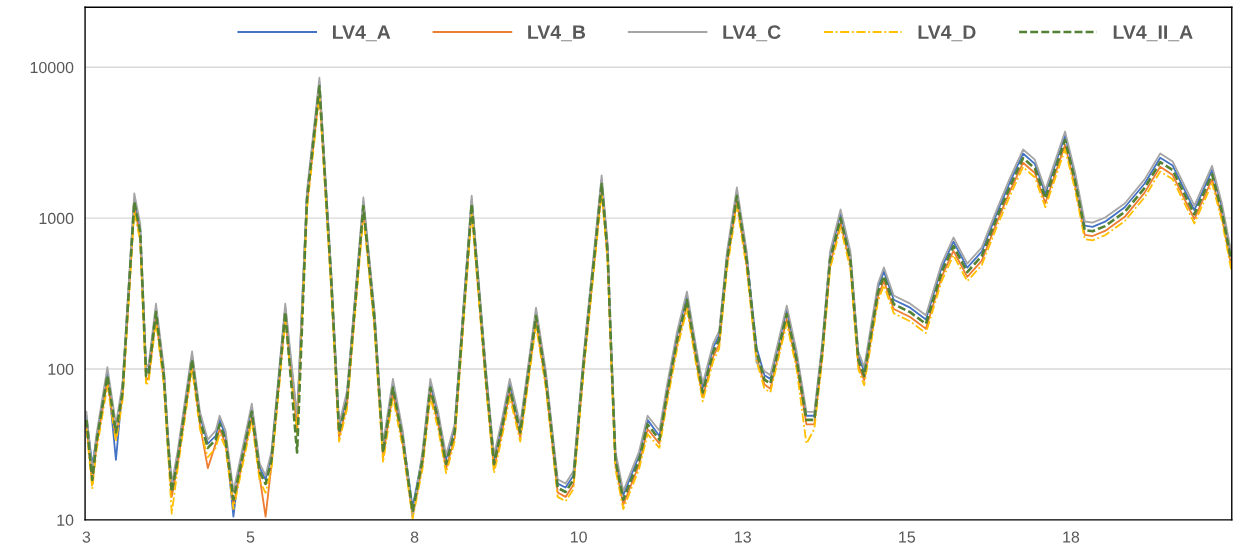 The image size is (1233, 556). What do you see at coordinates (907, 537) in the screenshot?
I see `x-tick-label: 15` at bounding box center [907, 537].